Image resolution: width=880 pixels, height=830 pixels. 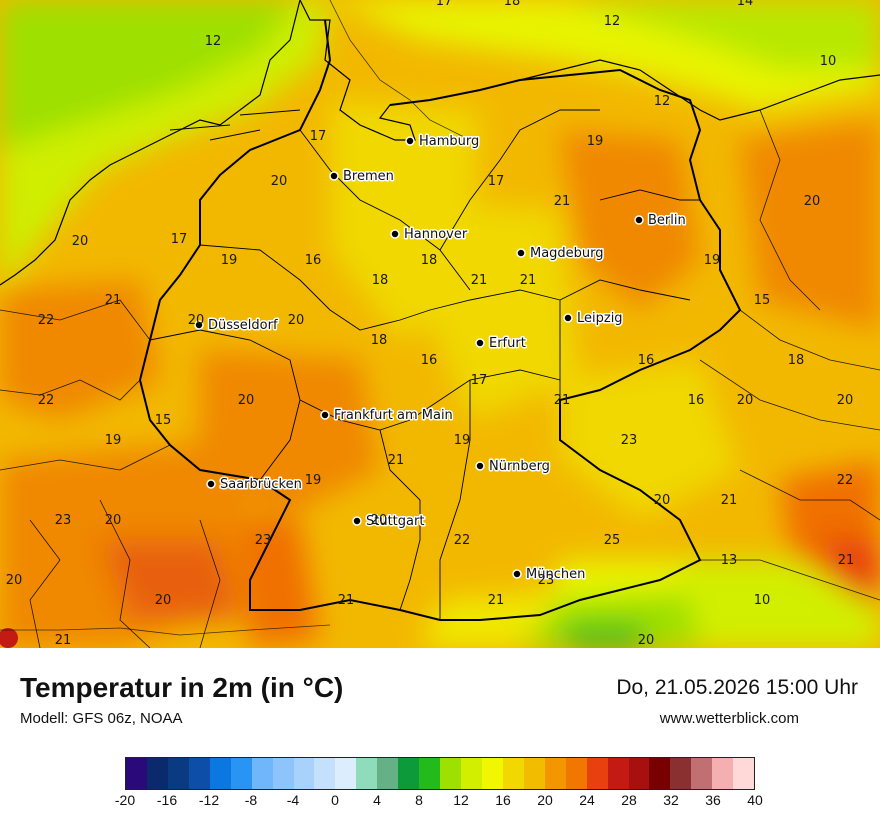 I want to click on city-label: Hamburg, so click(x=449, y=141).